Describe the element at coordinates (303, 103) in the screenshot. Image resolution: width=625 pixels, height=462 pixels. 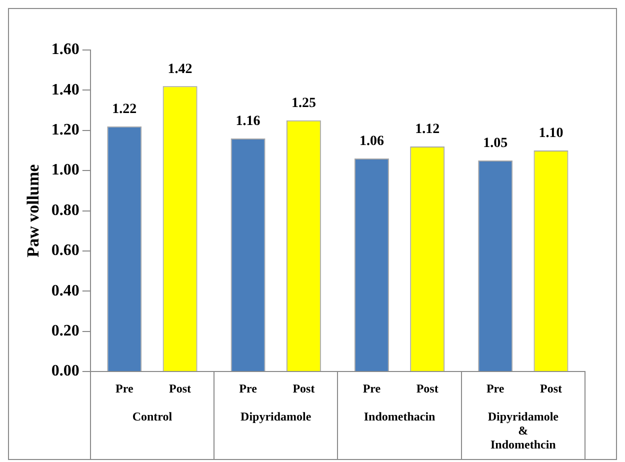
I see `data-label: 1.25` at that location.